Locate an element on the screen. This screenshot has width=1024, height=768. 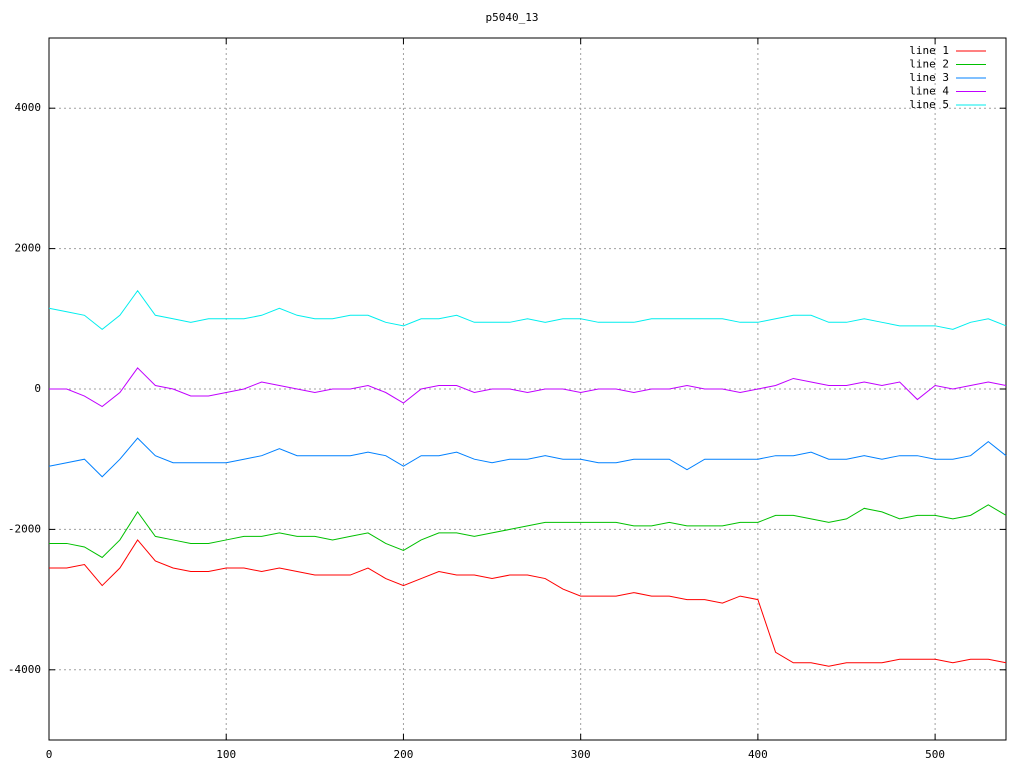
legend-label: line 5 is located at coordinates (929, 104).